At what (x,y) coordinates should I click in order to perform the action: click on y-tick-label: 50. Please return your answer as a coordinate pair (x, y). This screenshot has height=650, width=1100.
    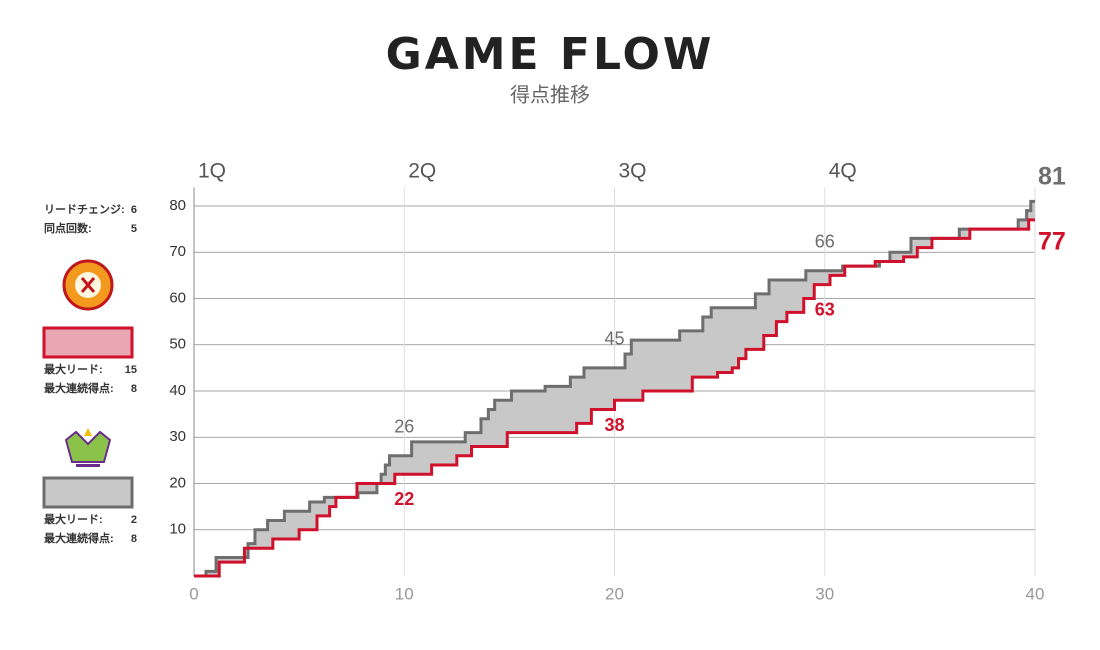
    Looking at the image, I should click on (177, 344).